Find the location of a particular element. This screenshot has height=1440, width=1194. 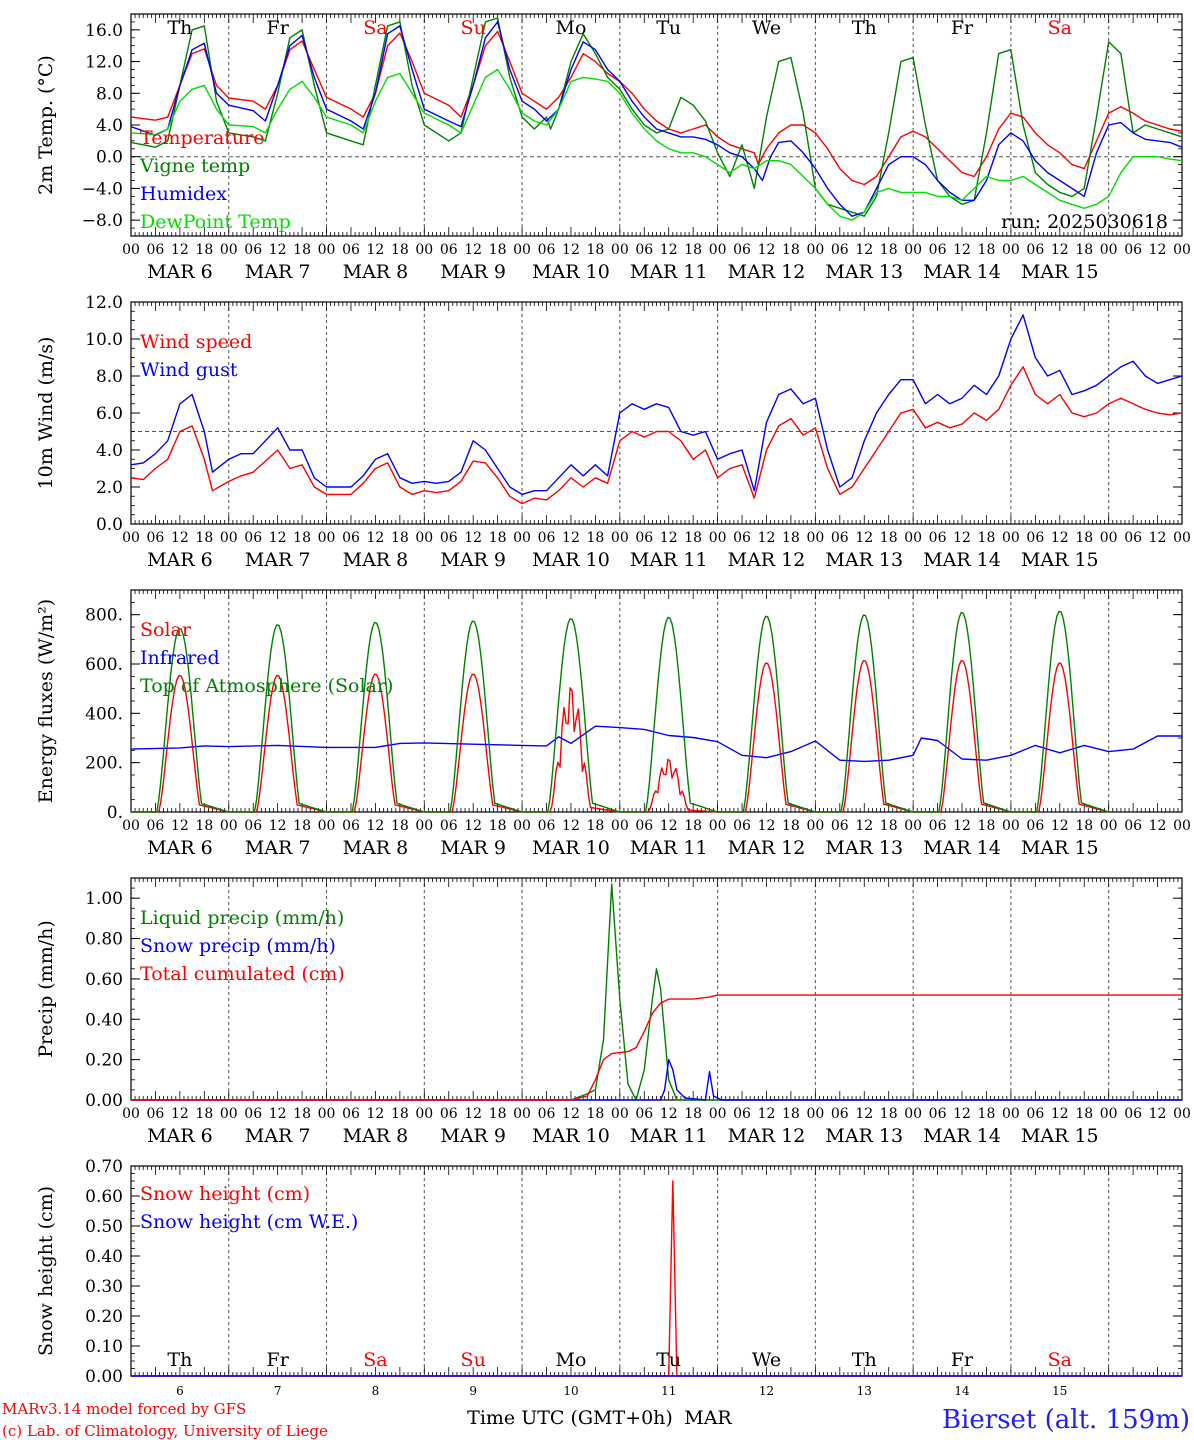

y-tick-label: 0.00 is located at coordinates (104, 1101).